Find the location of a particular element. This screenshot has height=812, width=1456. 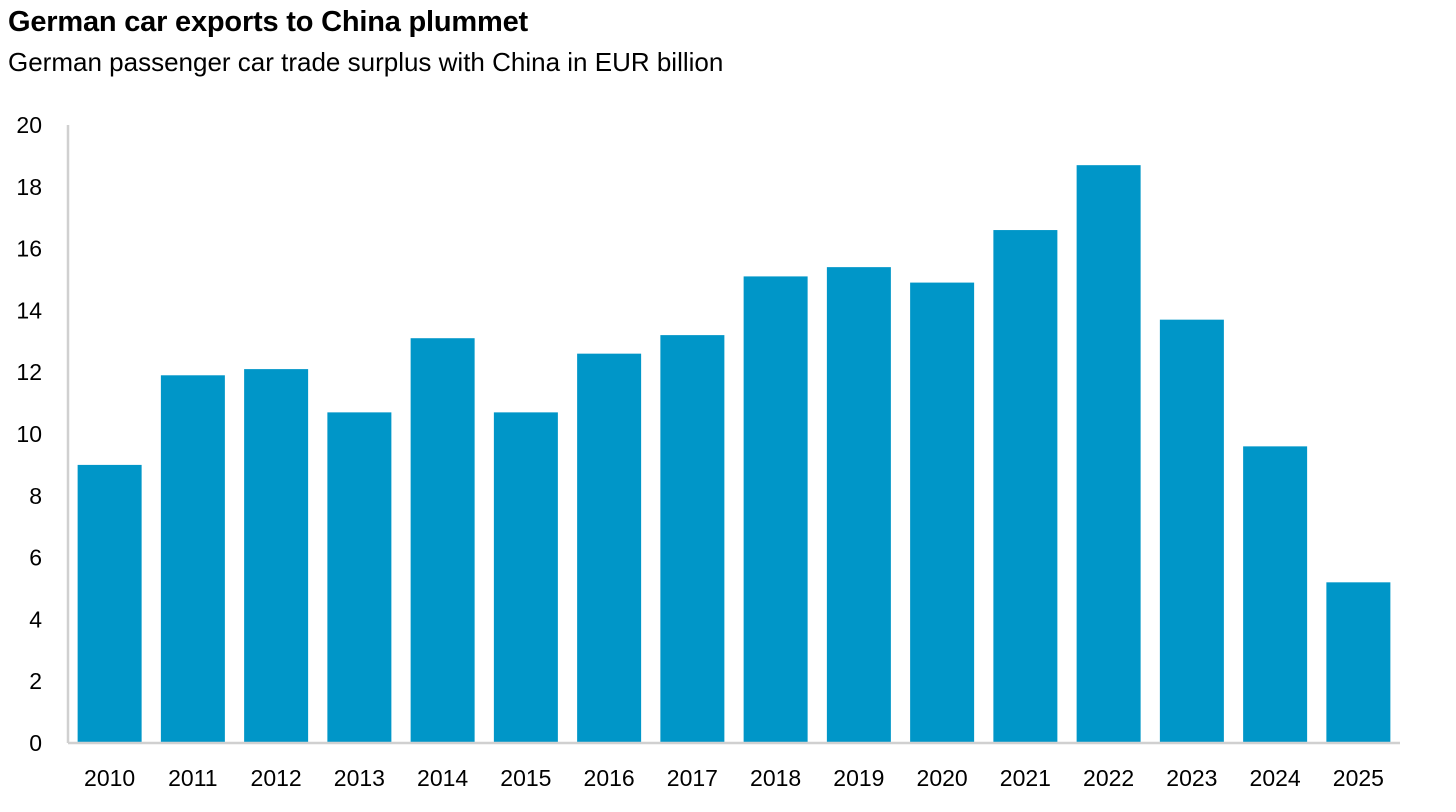

x-tick-label: 2025 is located at coordinates (1358, 778).